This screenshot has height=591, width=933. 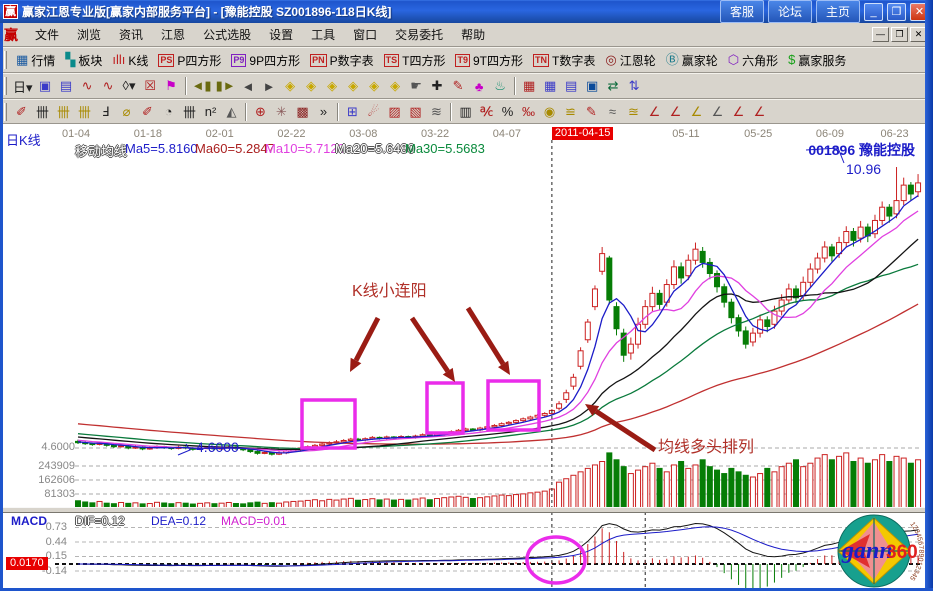 What do you see at coordinates (47, 35) in the screenshot?
I see `menu-item-0: 文件` at bounding box center [47, 35].